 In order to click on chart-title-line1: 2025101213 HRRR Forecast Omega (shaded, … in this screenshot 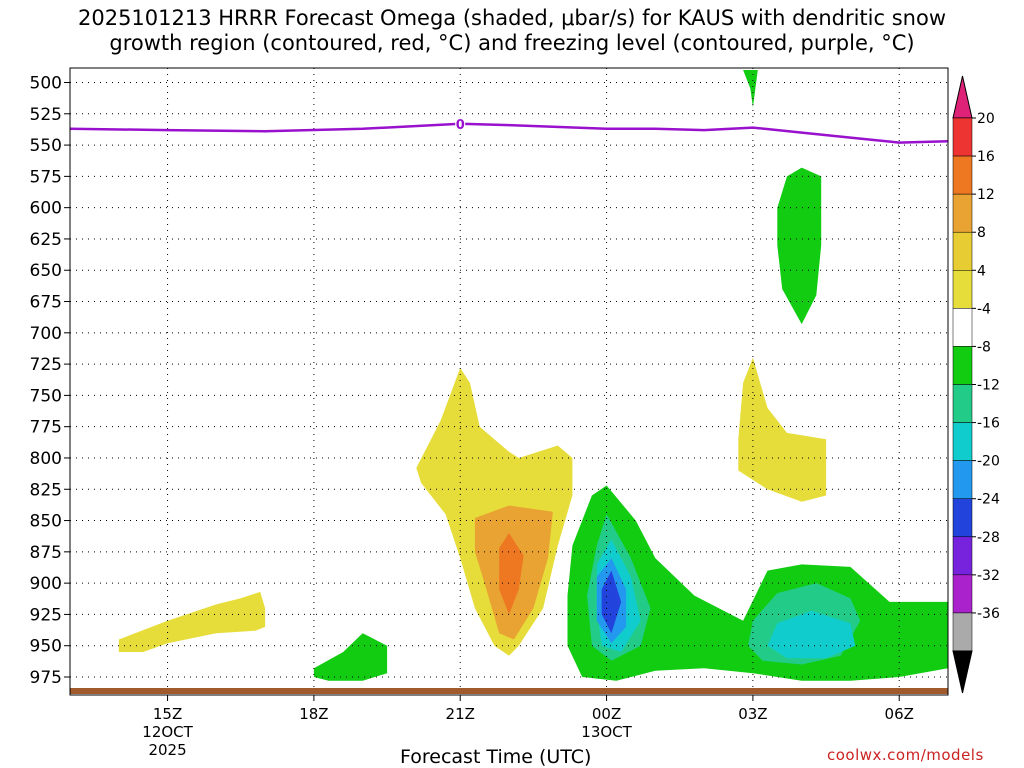, I will do `click(511, 18)`.